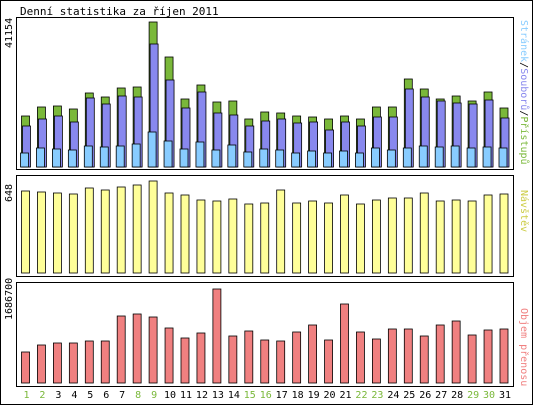  I want to click on day-label-8: 8, so click(138, 395).